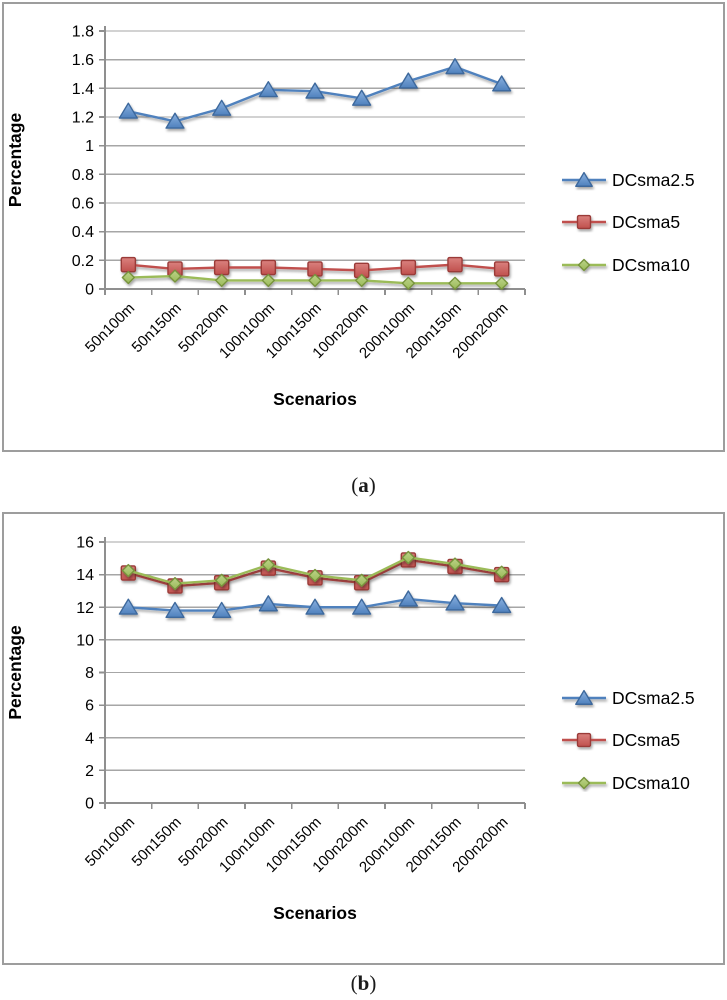 The image size is (727, 1000). I want to click on series-DCsma5, so click(315, 267).